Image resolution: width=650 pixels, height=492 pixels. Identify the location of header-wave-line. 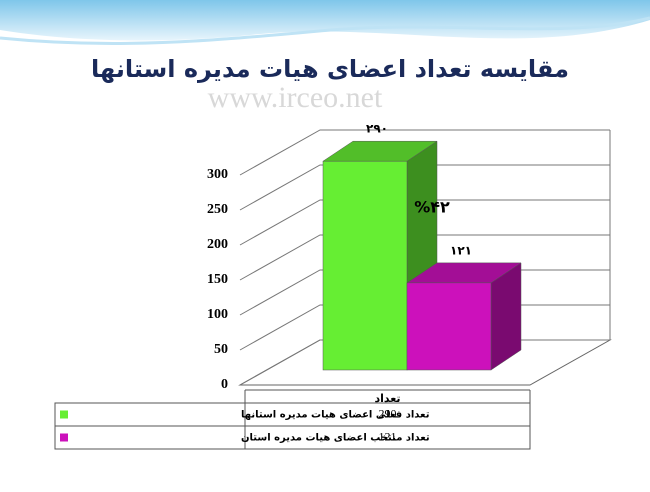
(325, 30).